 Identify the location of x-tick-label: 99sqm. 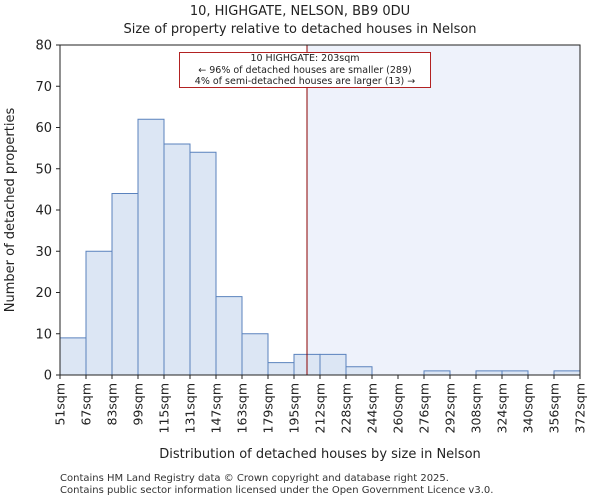
(138, 404).